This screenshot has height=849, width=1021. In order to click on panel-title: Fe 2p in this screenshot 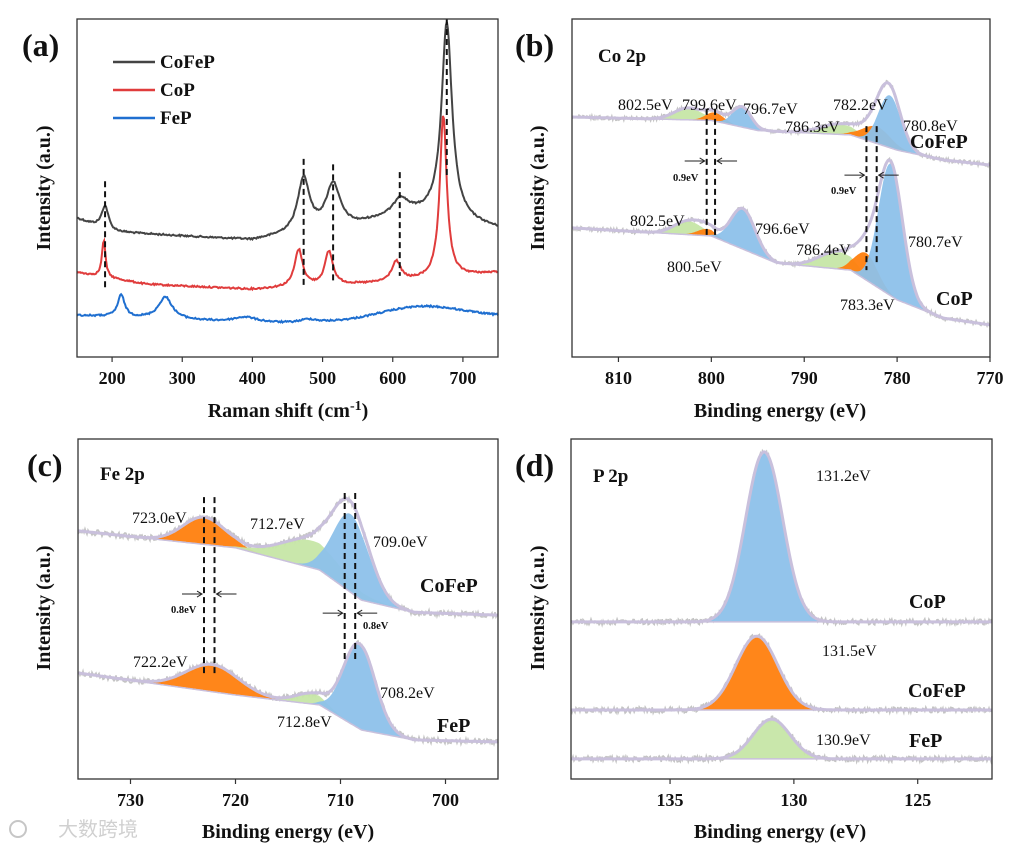, I will do `click(122, 474)`.